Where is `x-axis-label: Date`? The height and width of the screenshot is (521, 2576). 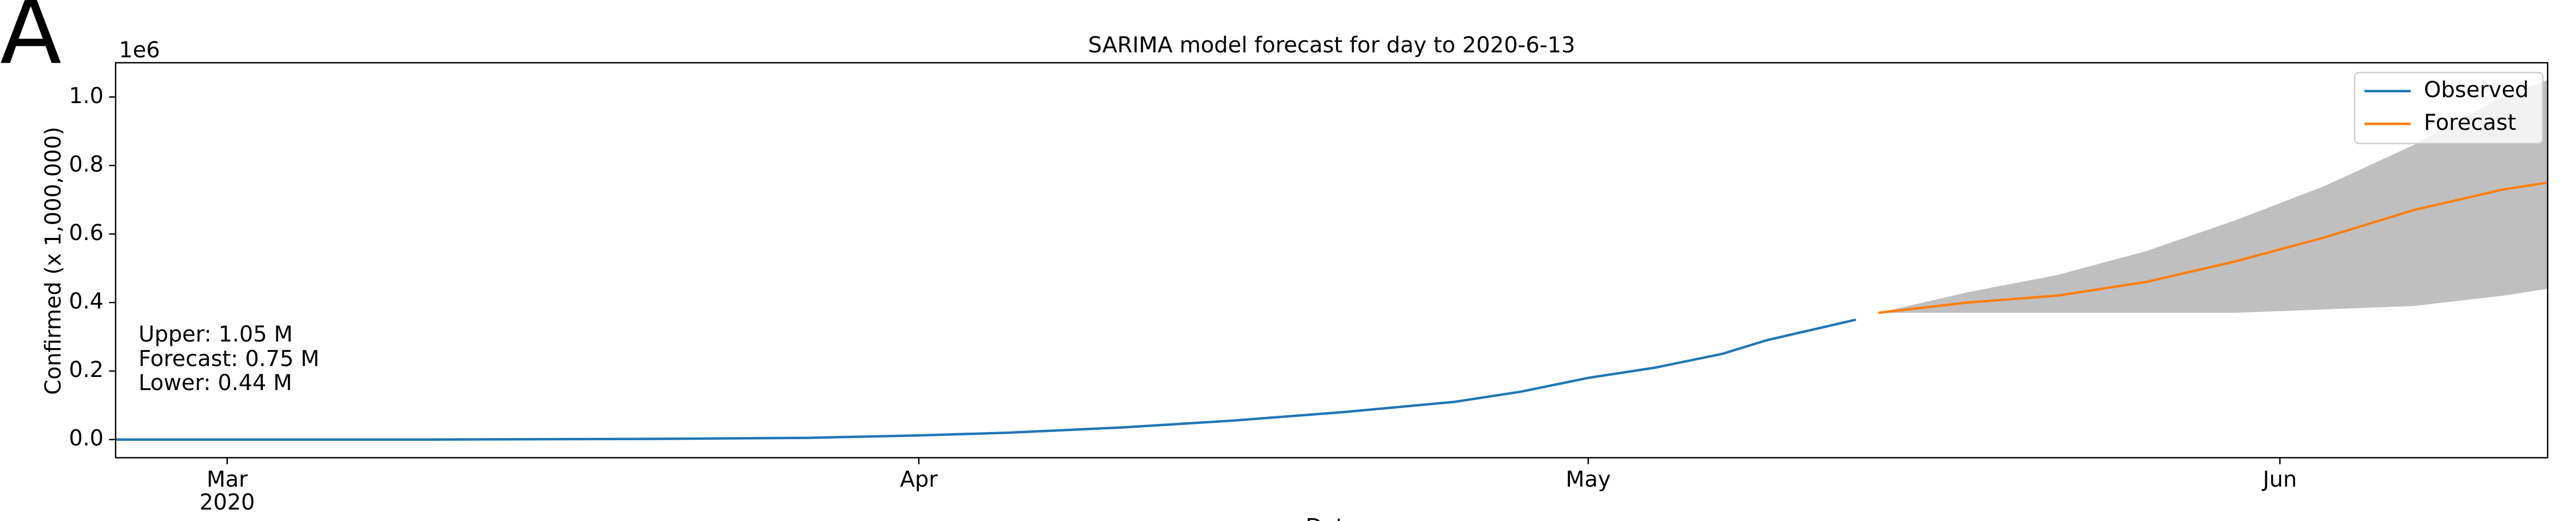
x-axis-label: Date is located at coordinates (1331, 517).